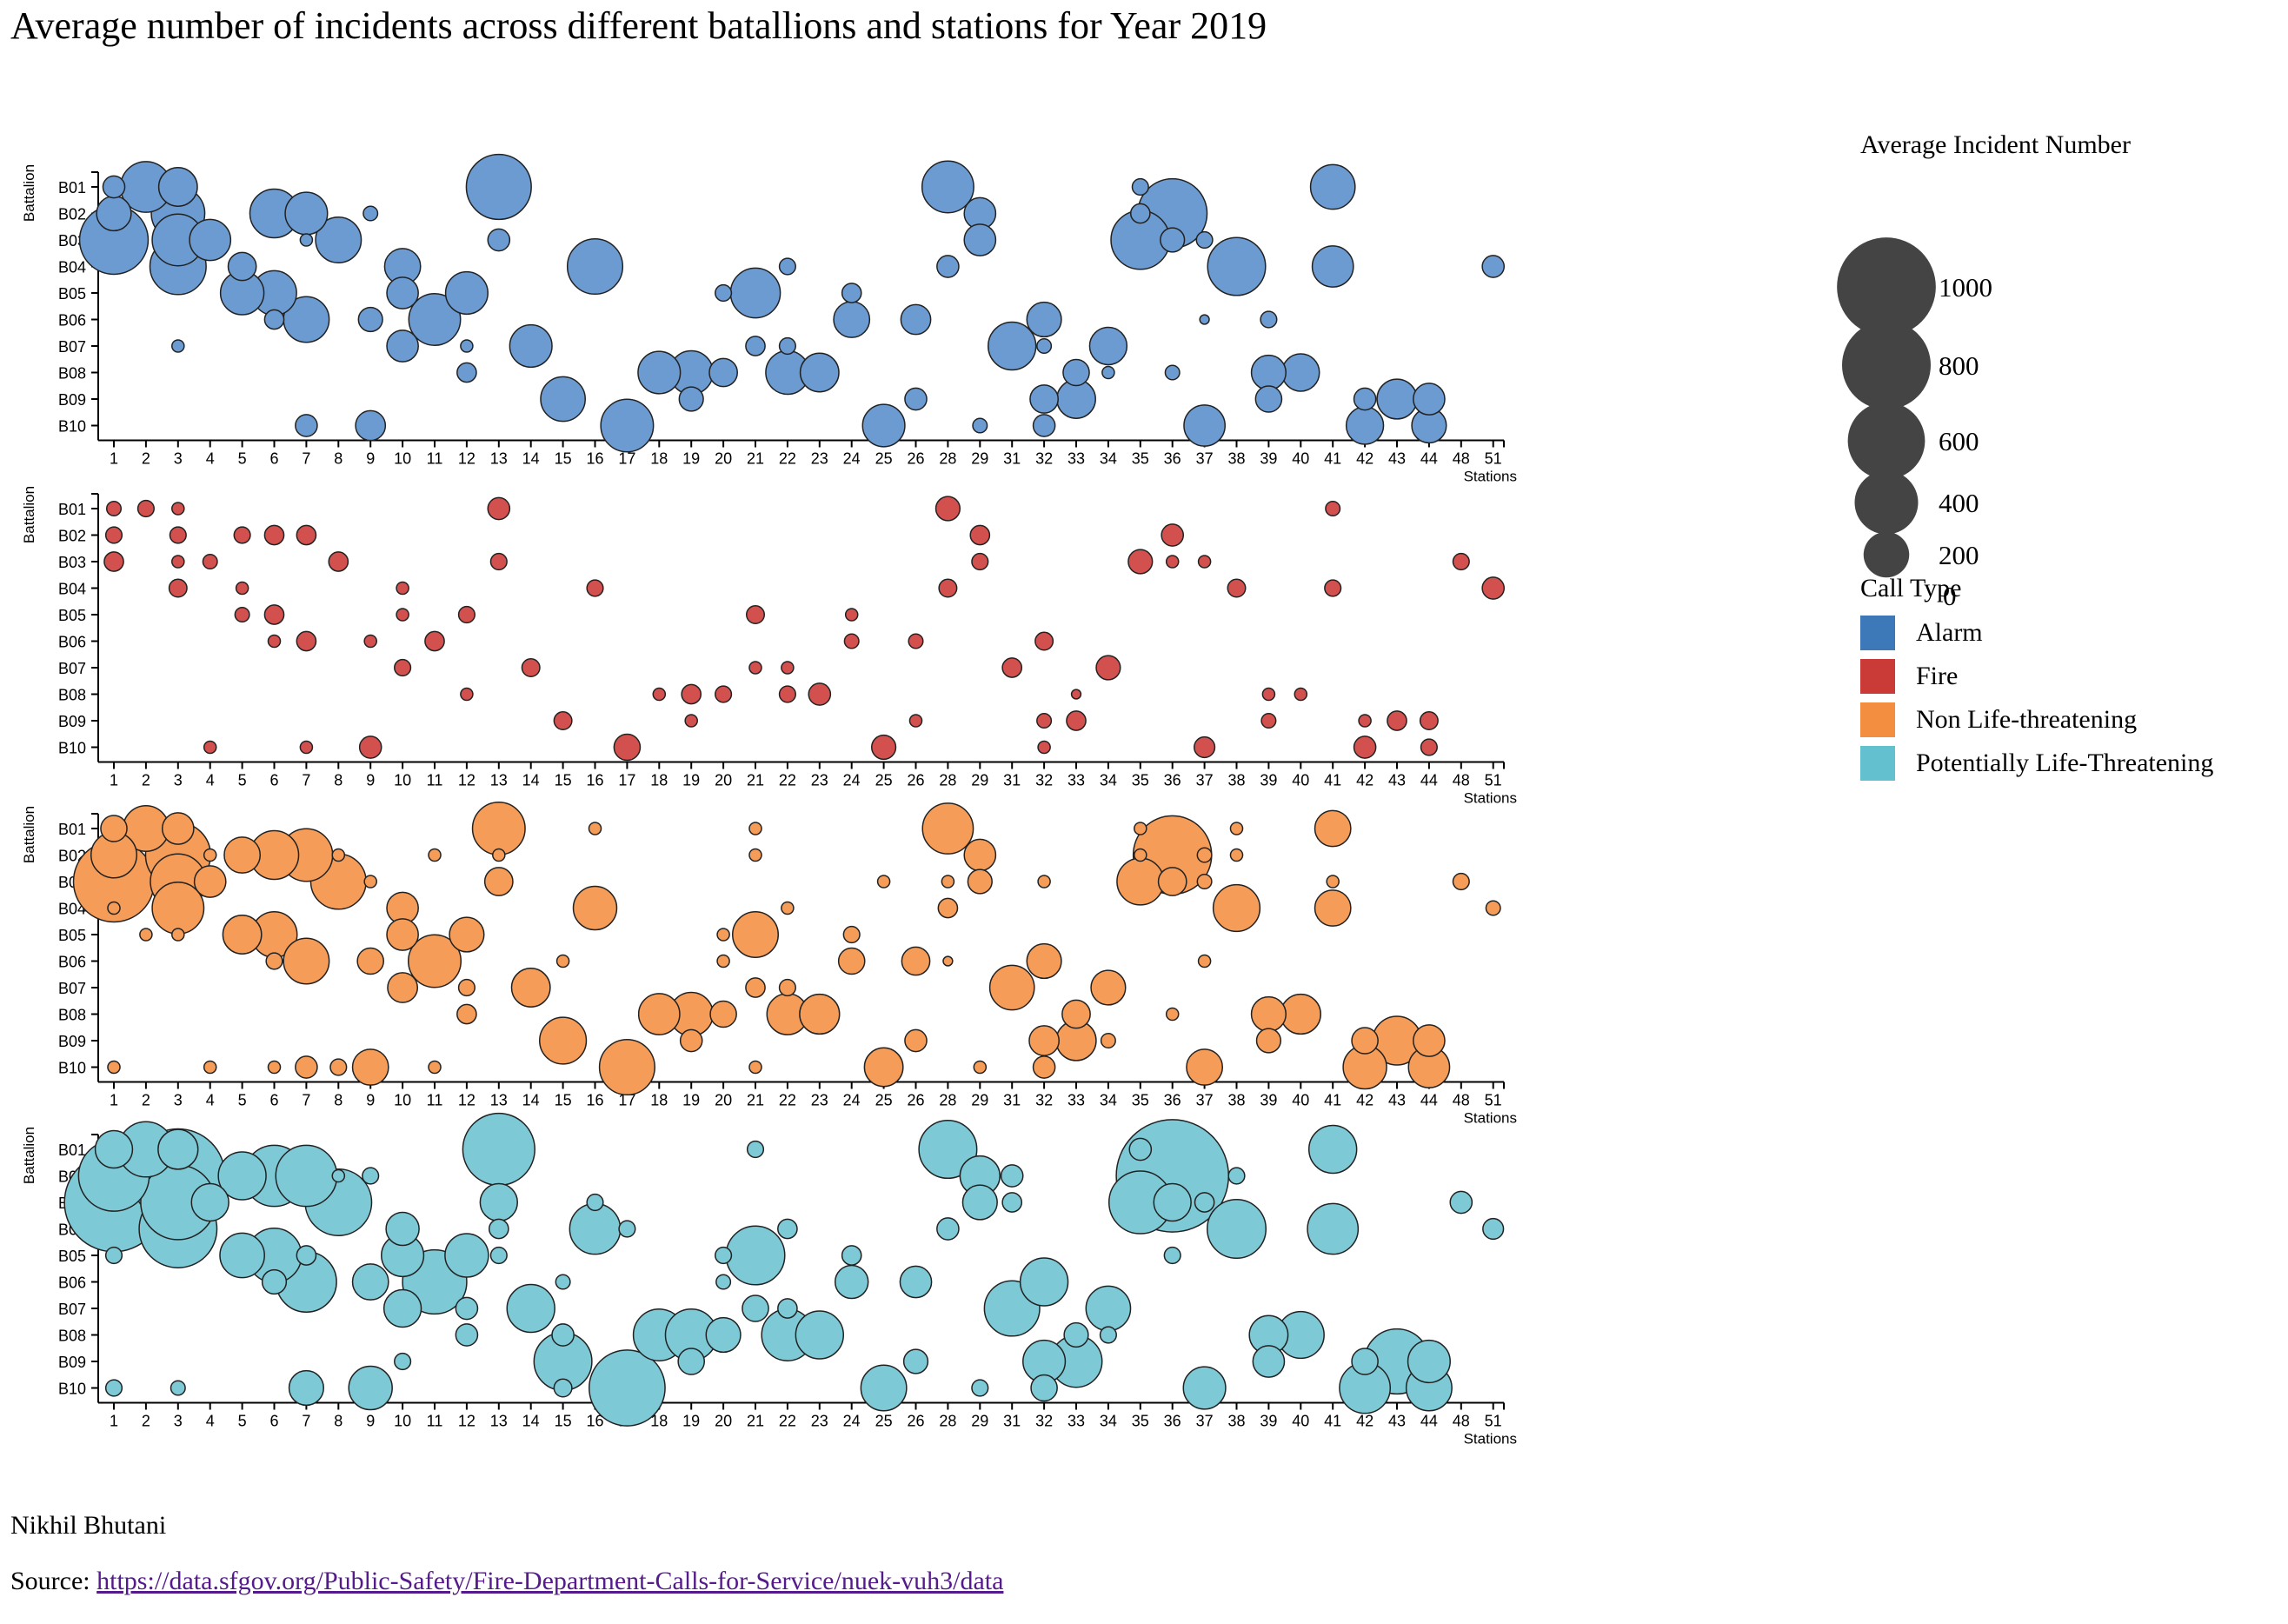  I want to click on x-tick-label: 24, so click(852, 781).